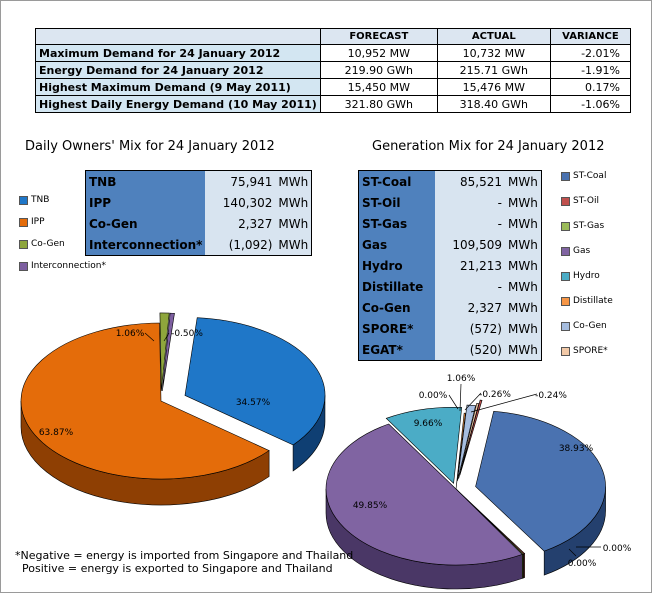  Describe the element at coordinates (255, 223) in the screenshot. I see `owner-value: 2,327` at that location.